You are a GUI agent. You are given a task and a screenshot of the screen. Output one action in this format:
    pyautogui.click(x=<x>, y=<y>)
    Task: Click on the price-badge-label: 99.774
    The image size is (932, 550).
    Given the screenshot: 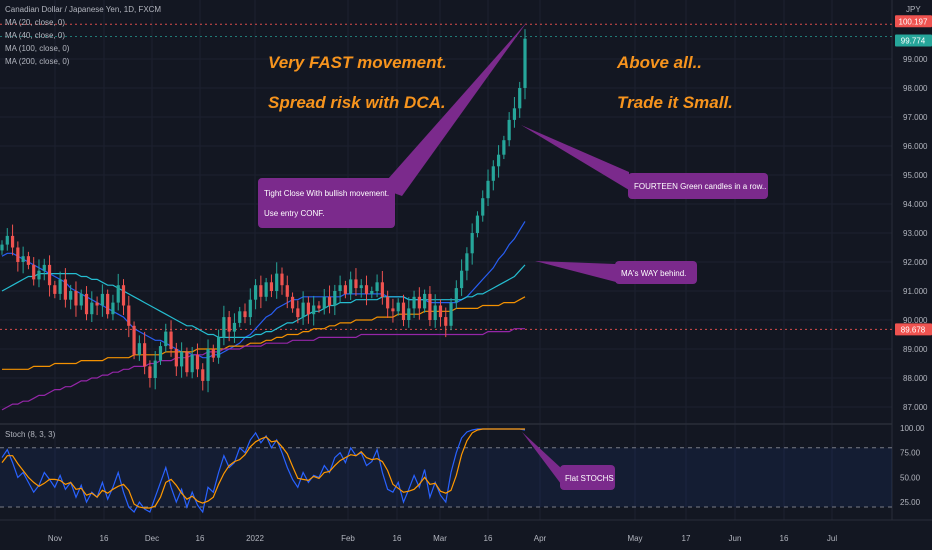 What is the action you would take?
    pyautogui.click(x=913, y=41)
    